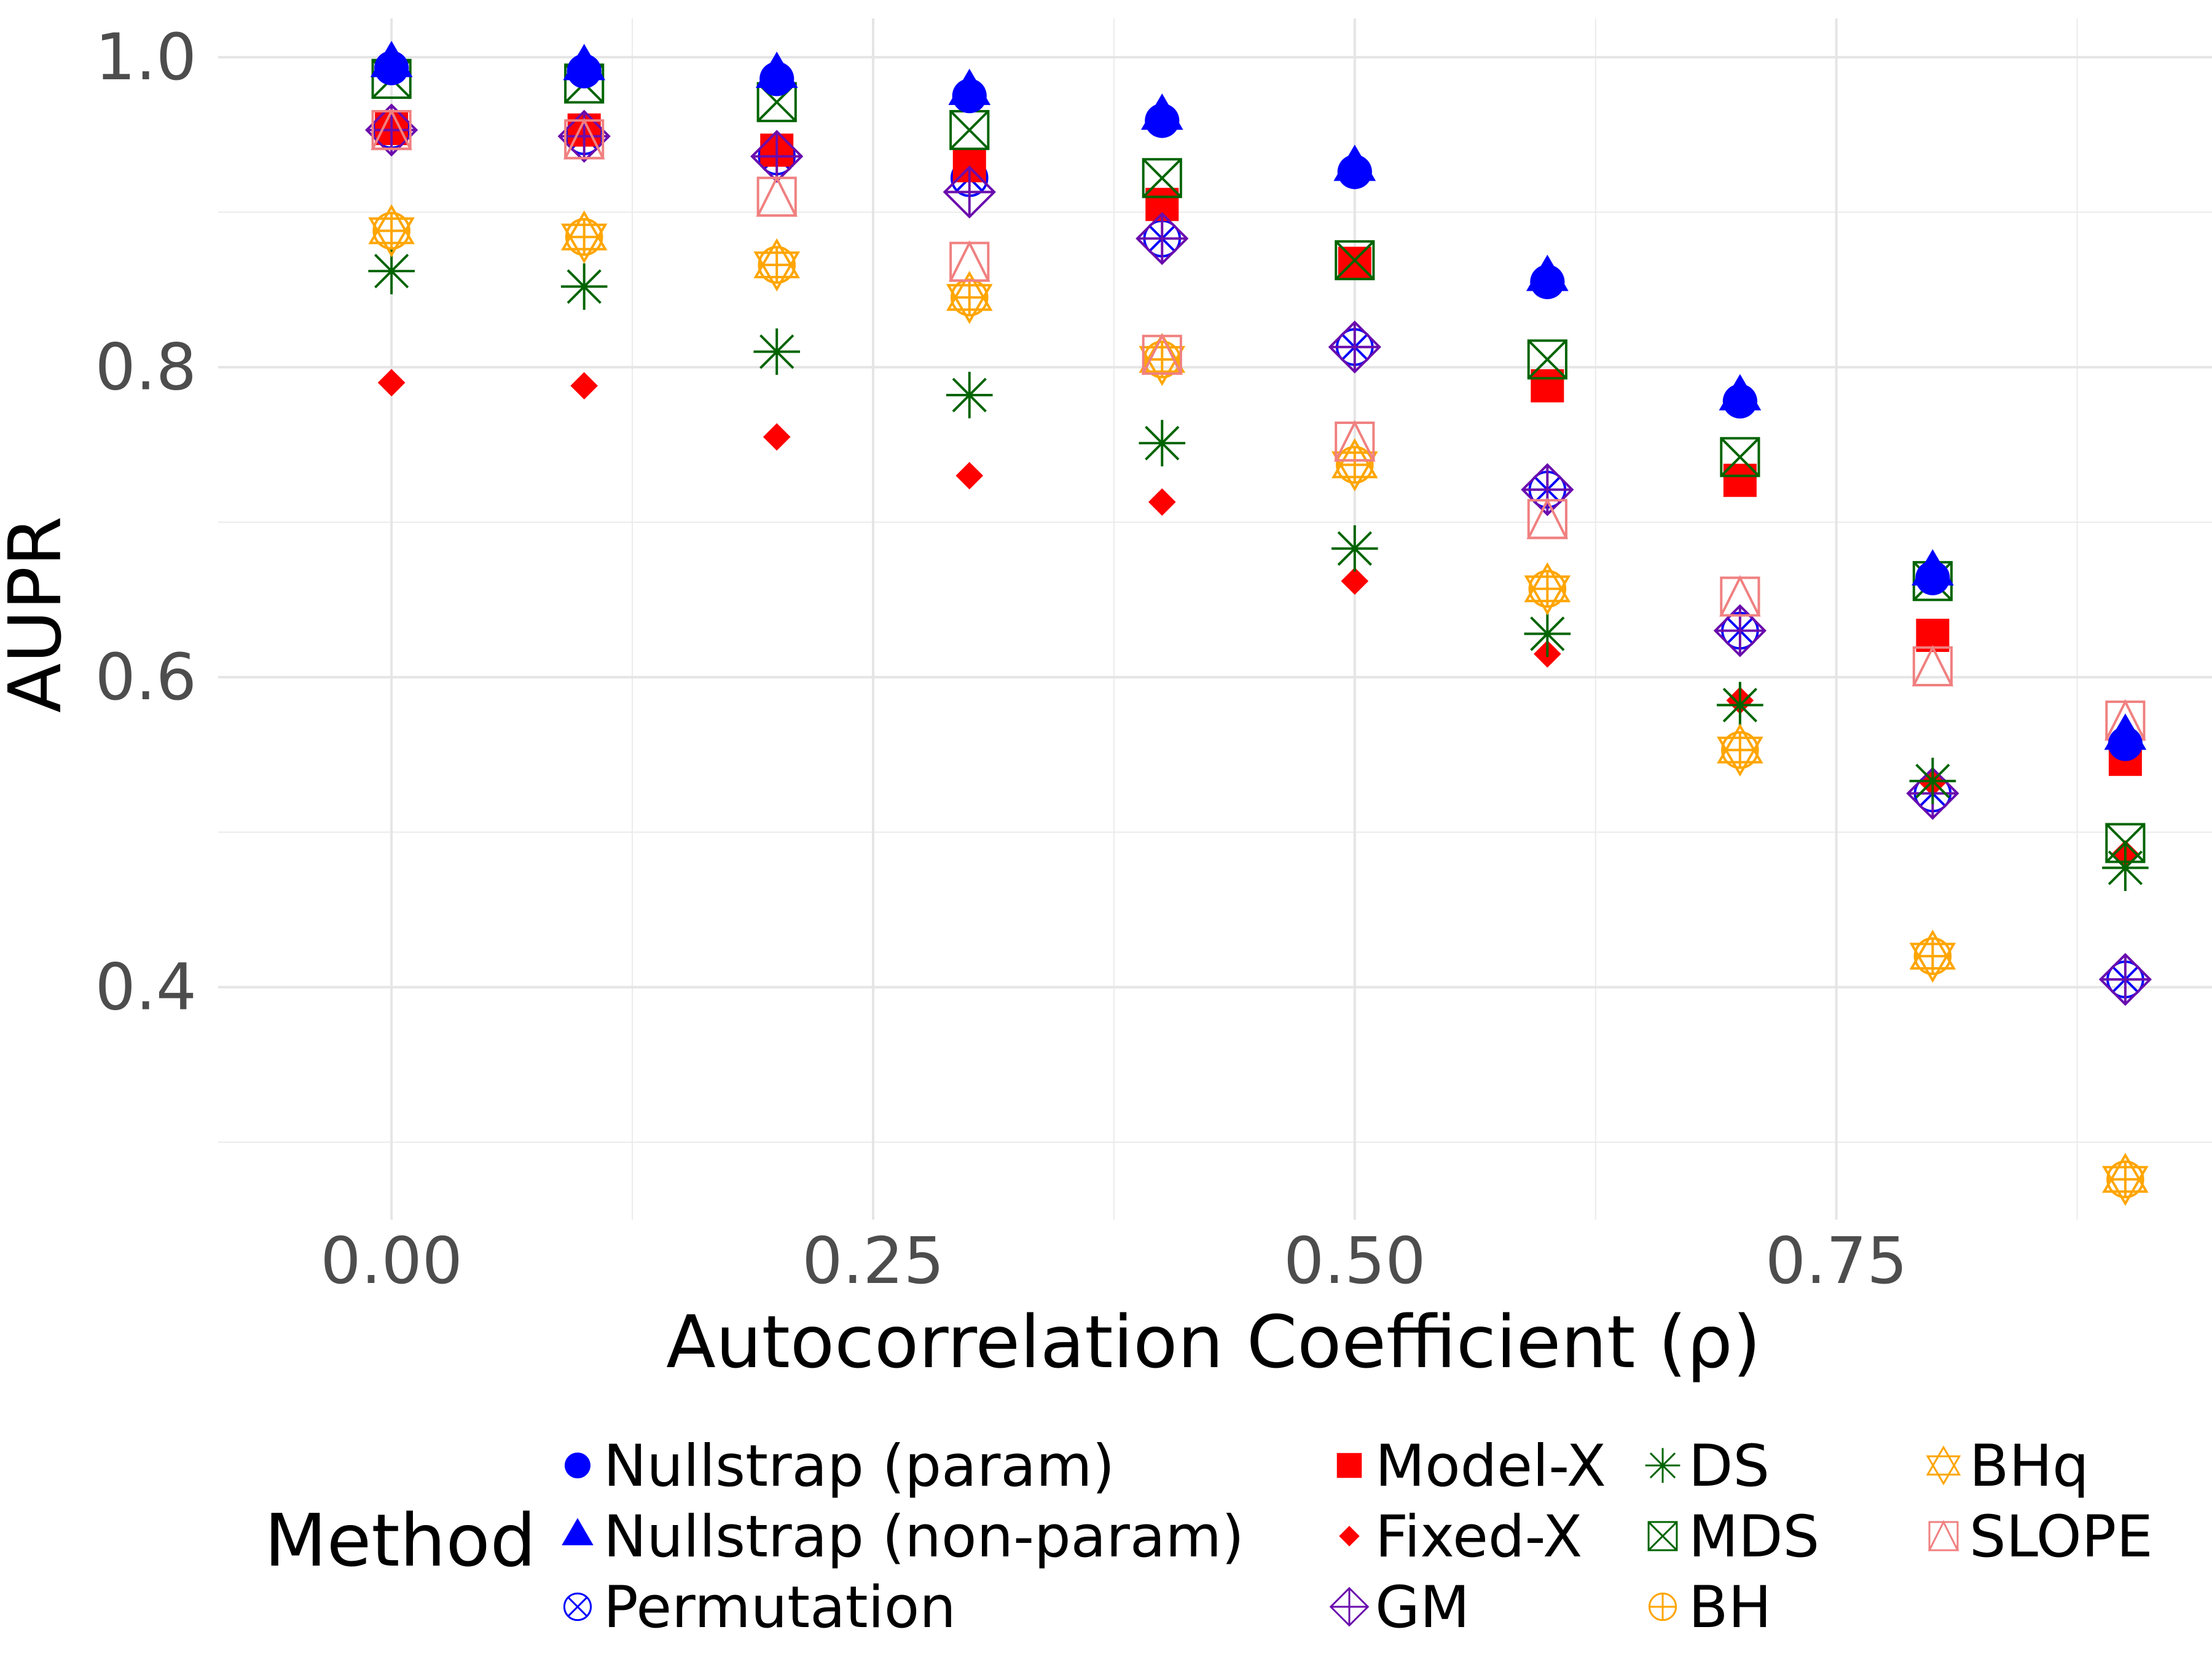  What do you see at coordinates (1836, 1260) in the screenshot?
I see `x-tick-label: 0.75` at bounding box center [1836, 1260].